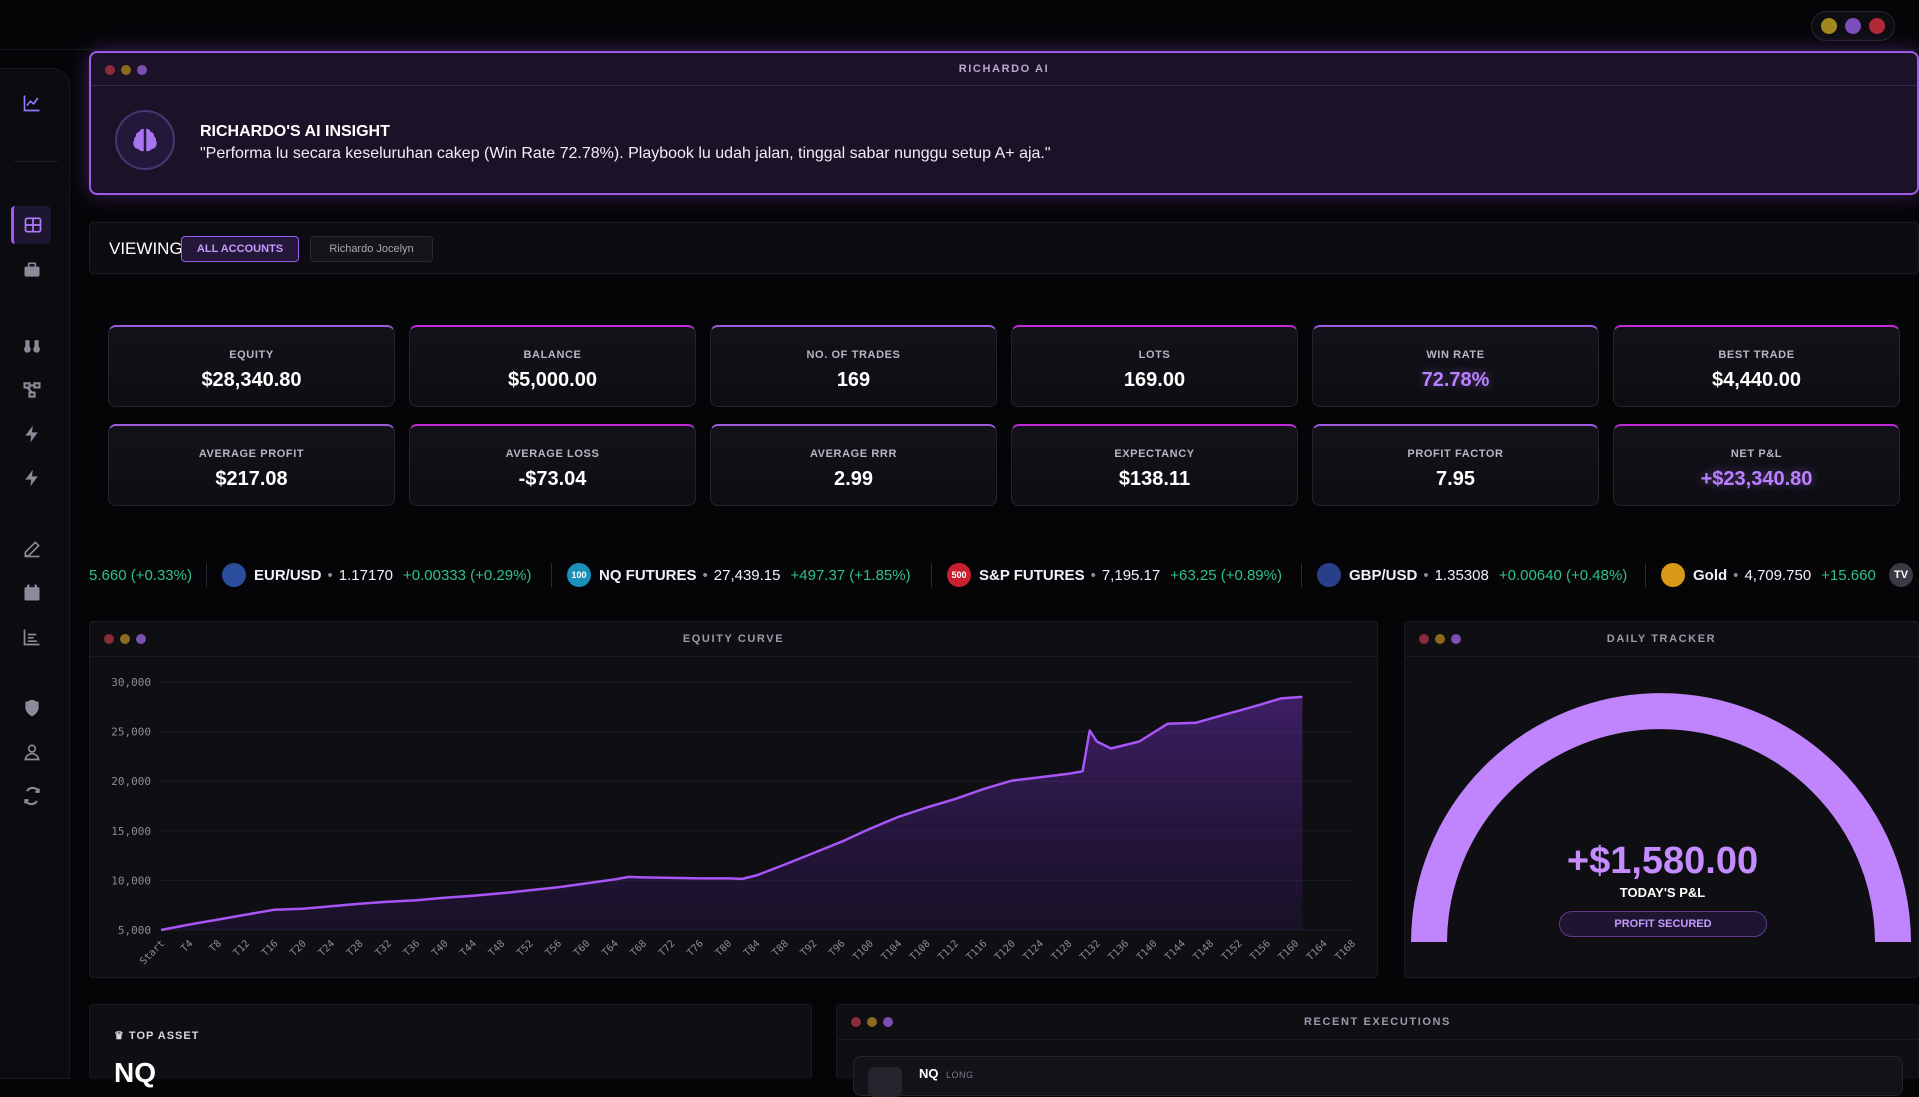 This screenshot has height=1097, width=1919. I want to click on x-tick-label: T40, so click(440, 948).